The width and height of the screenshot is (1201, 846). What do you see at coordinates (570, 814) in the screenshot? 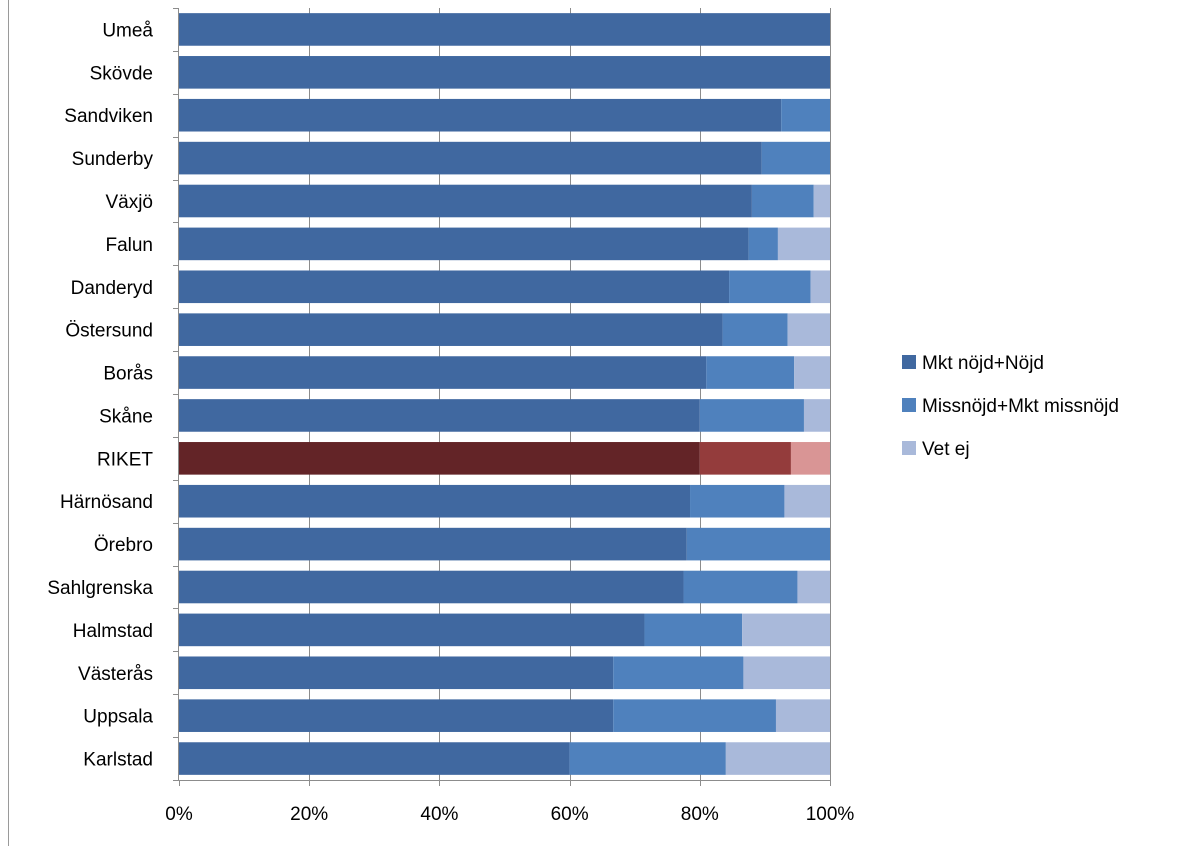
I see `x-tick-label: 60%` at bounding box center [570, 814].